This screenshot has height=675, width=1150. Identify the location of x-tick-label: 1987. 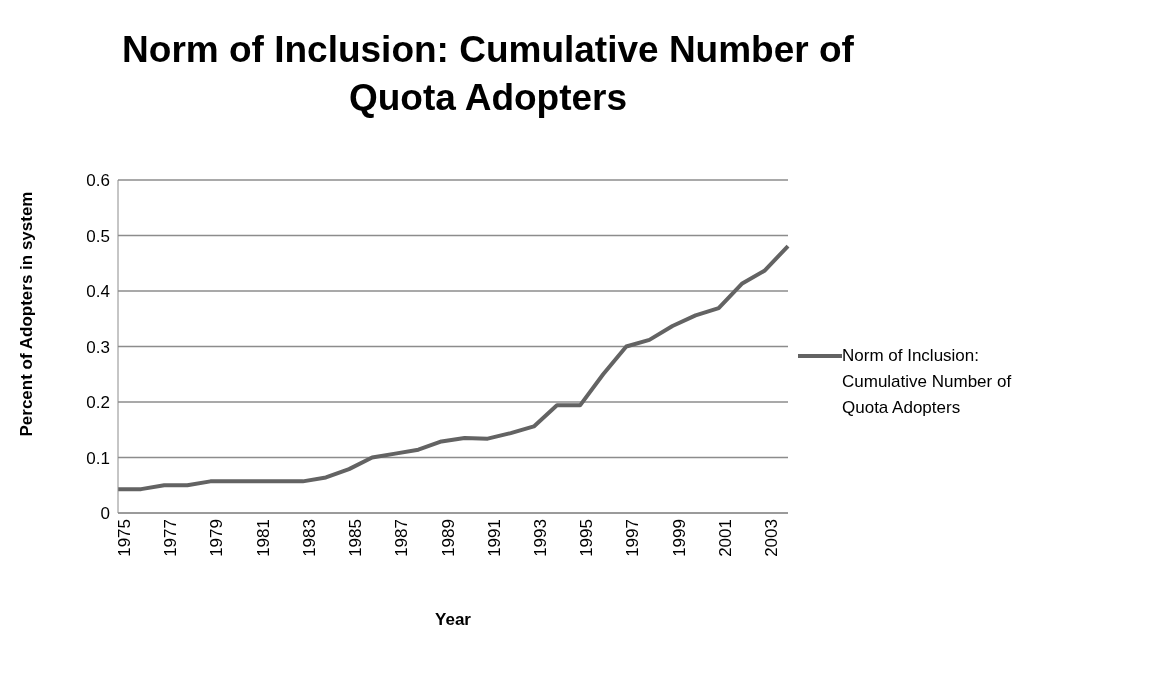
(402, 538).